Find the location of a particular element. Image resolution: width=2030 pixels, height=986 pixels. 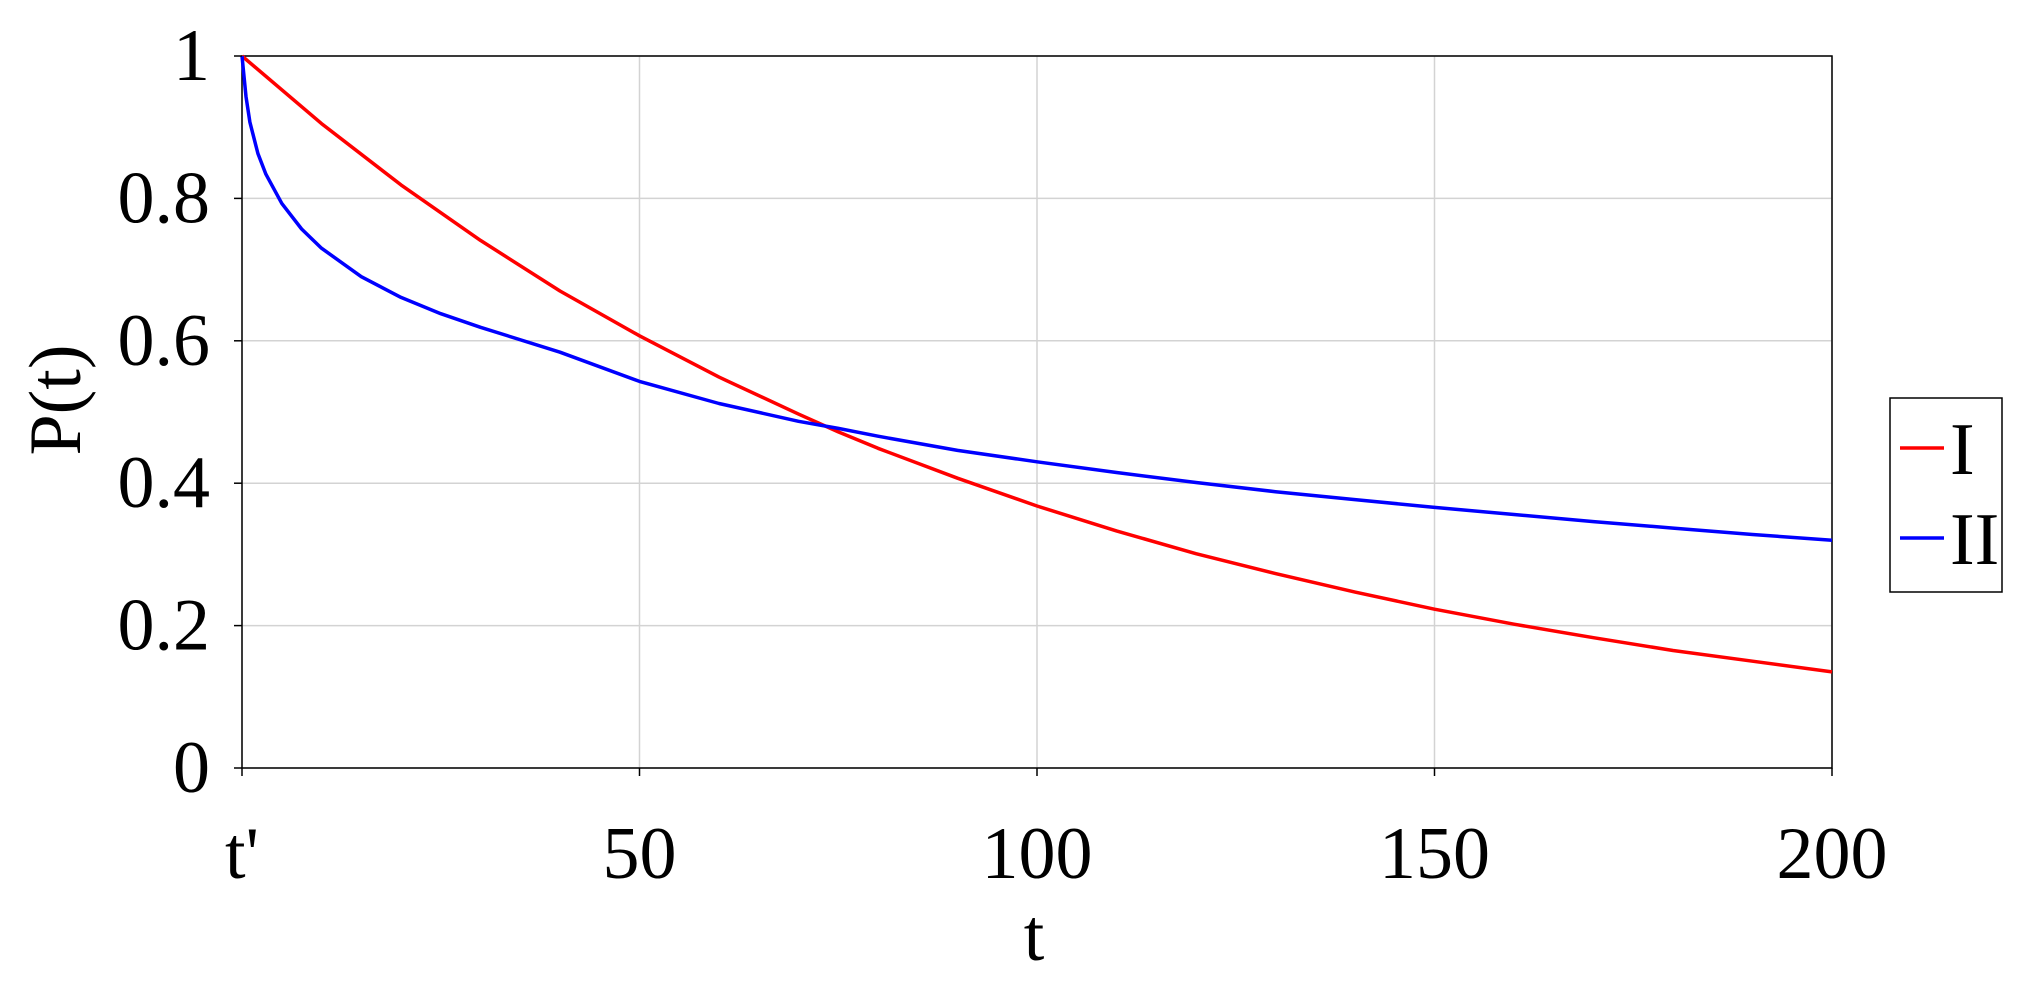

legend: III is located at coordinates (1946, 495).